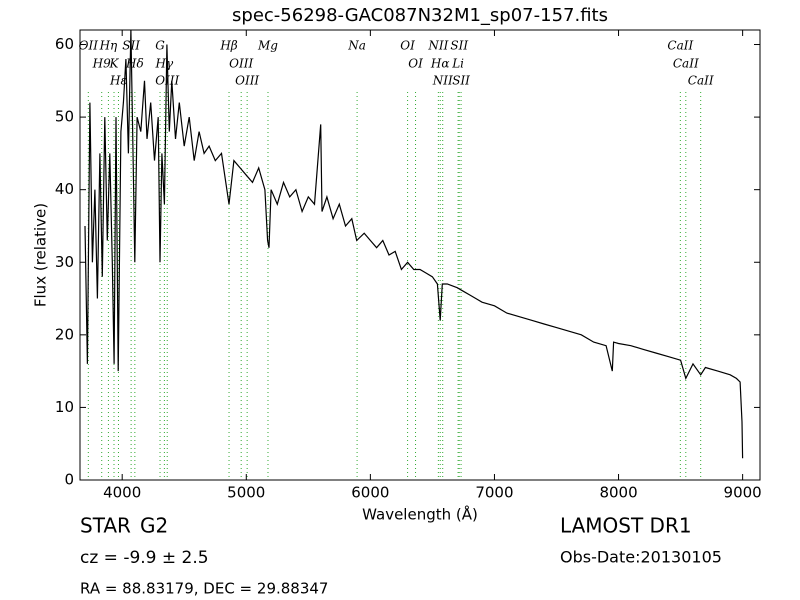 The width and height of the screenshot is (800, 600). I want to click on spectral-line-label: Hγ, so click(164, 64).